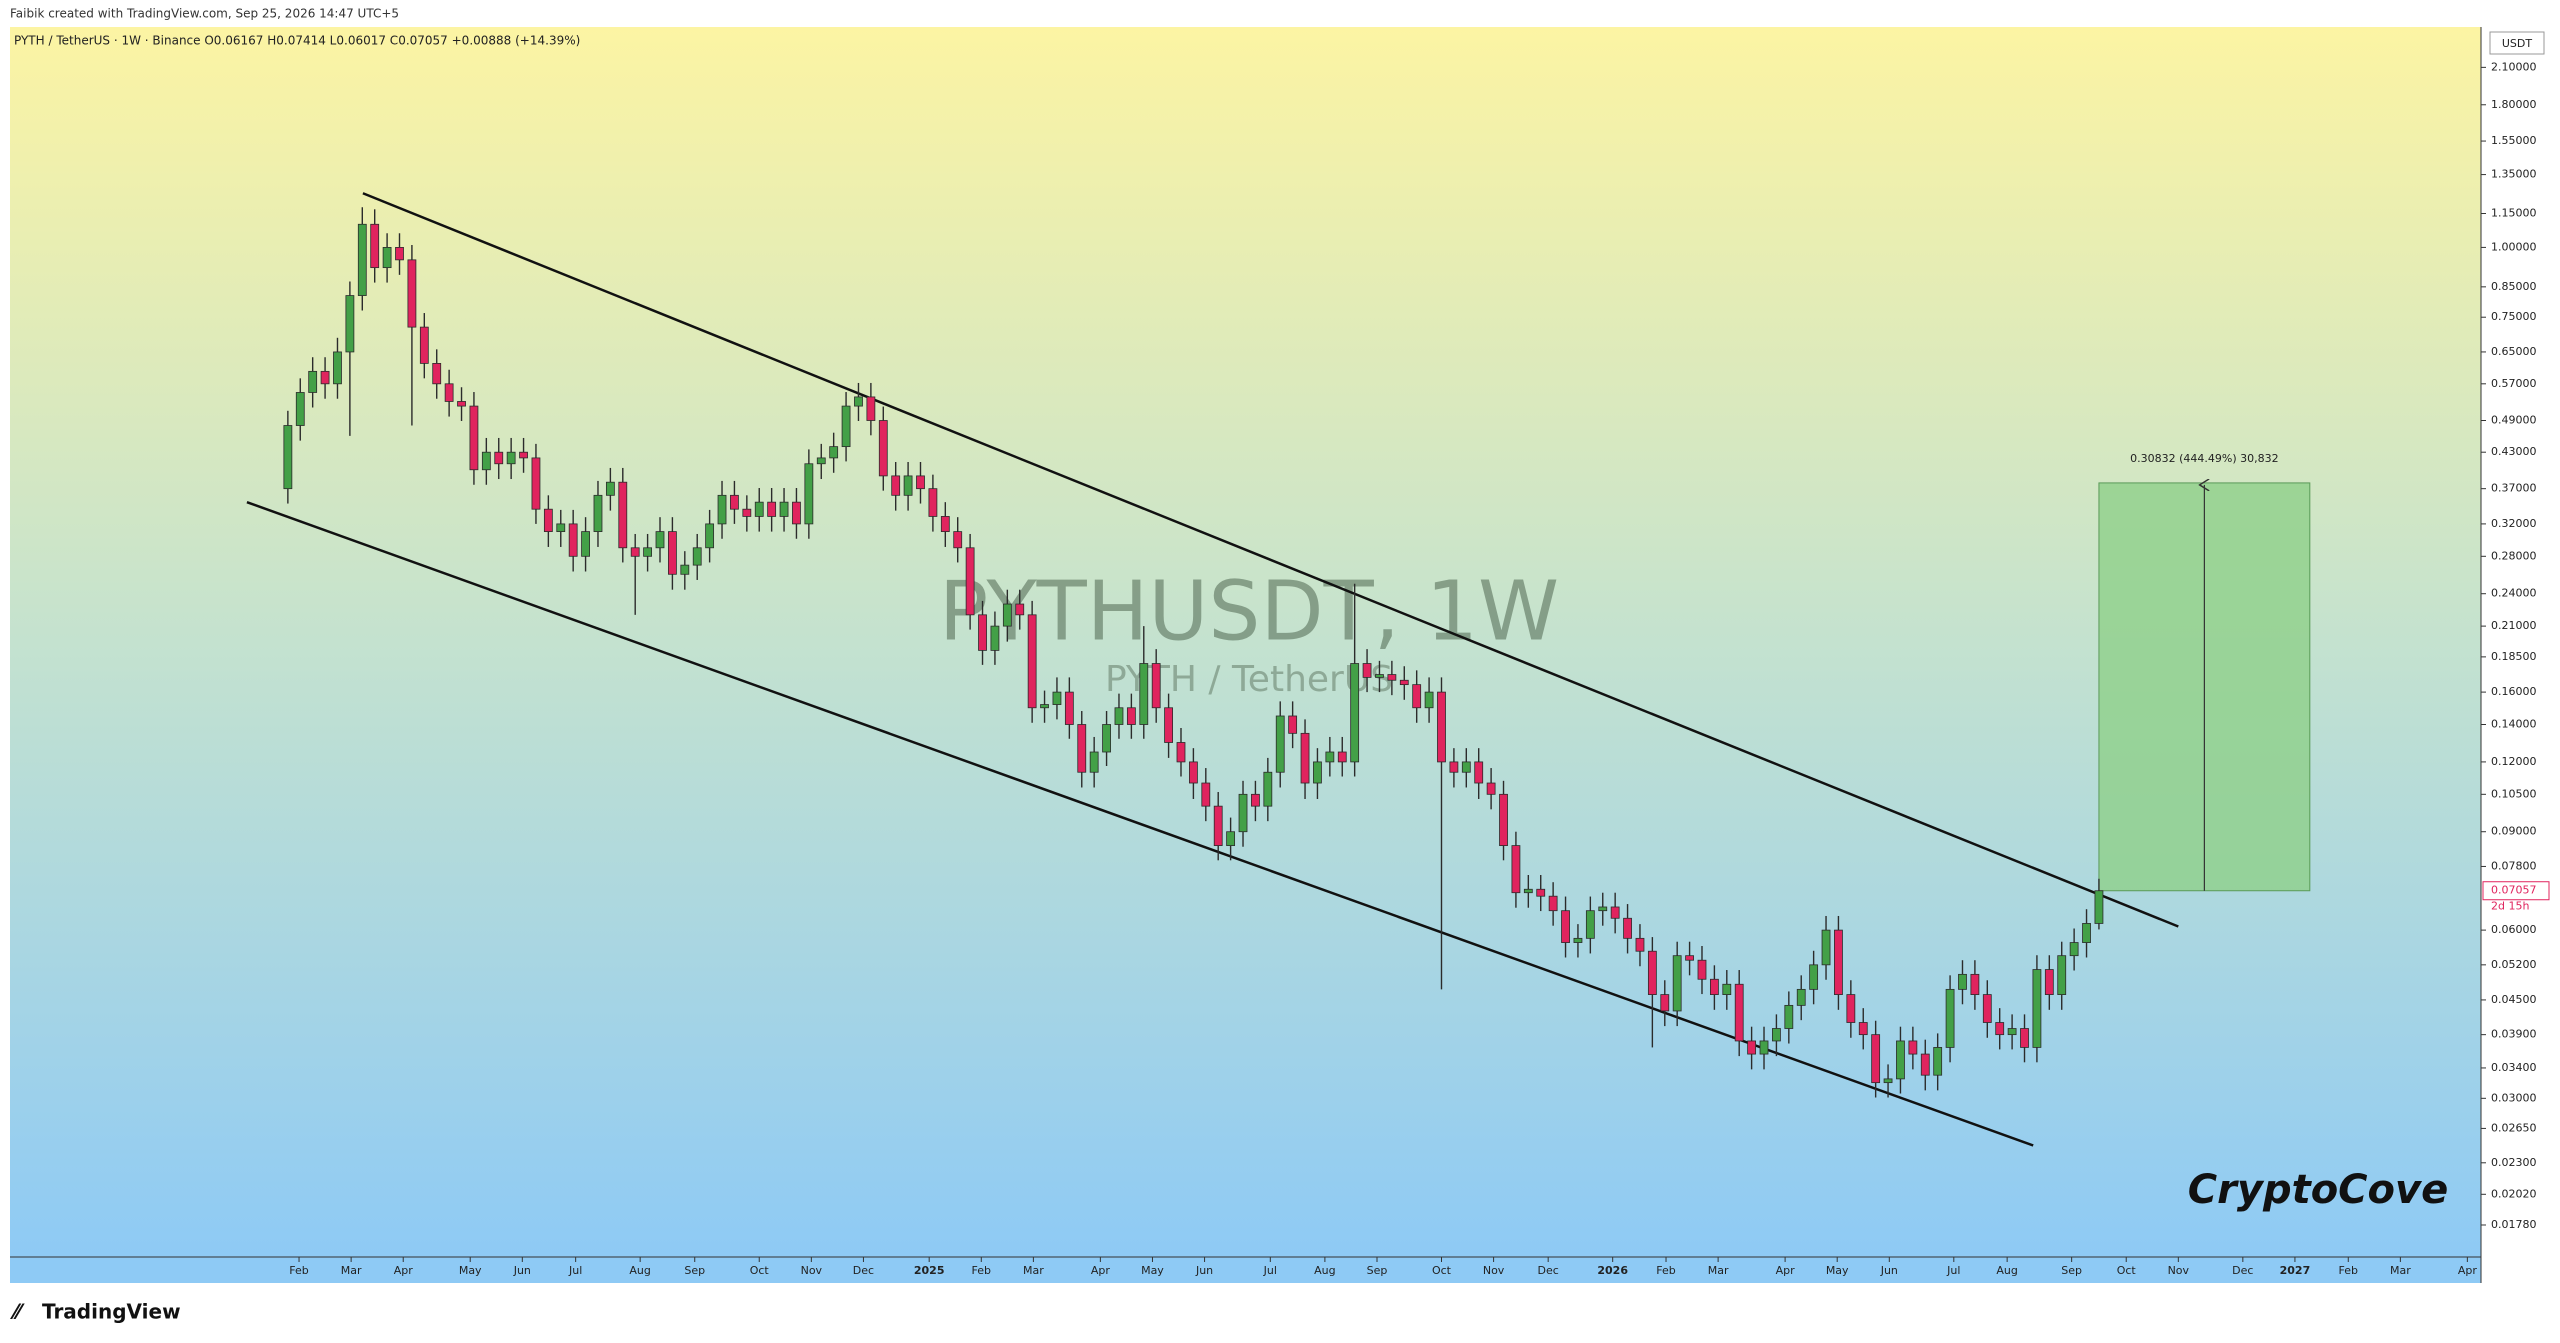 Image resolution: width=2560 pixels, height=1343 pixels. What do you see at coordinates (2514, 1034) in the screenshot?
I see `y-tick-label: 0.03900` at bounding box center [2514, 1034].